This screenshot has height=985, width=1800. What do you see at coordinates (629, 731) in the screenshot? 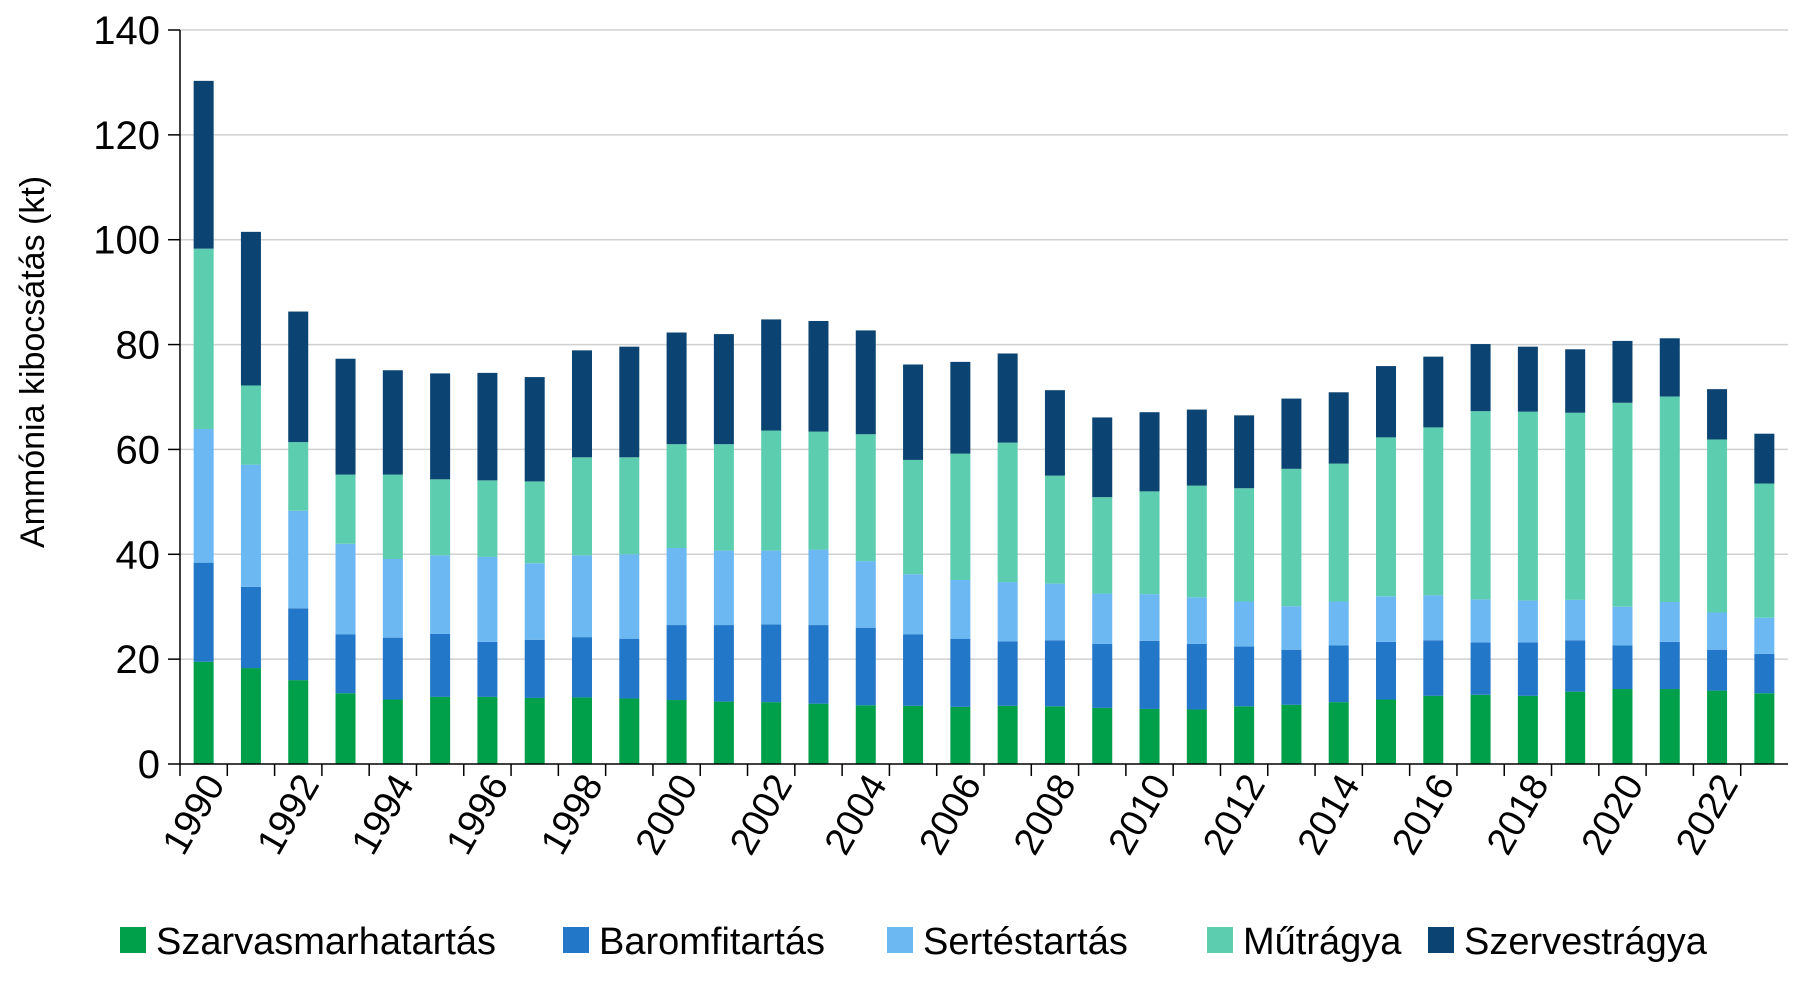
I see `bar-Szarvasmarhatartás-1999` at bounding box center [629, 731].